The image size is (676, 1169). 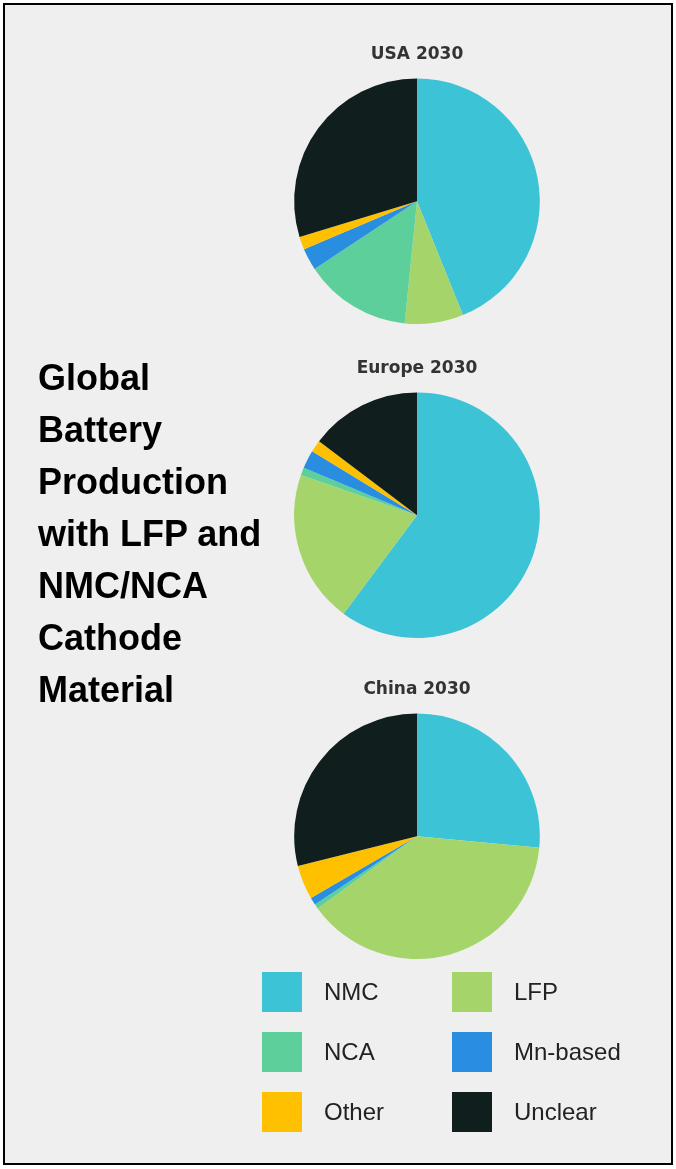 I want to click on chart-title: China 2030, so click(x=417, y=687).